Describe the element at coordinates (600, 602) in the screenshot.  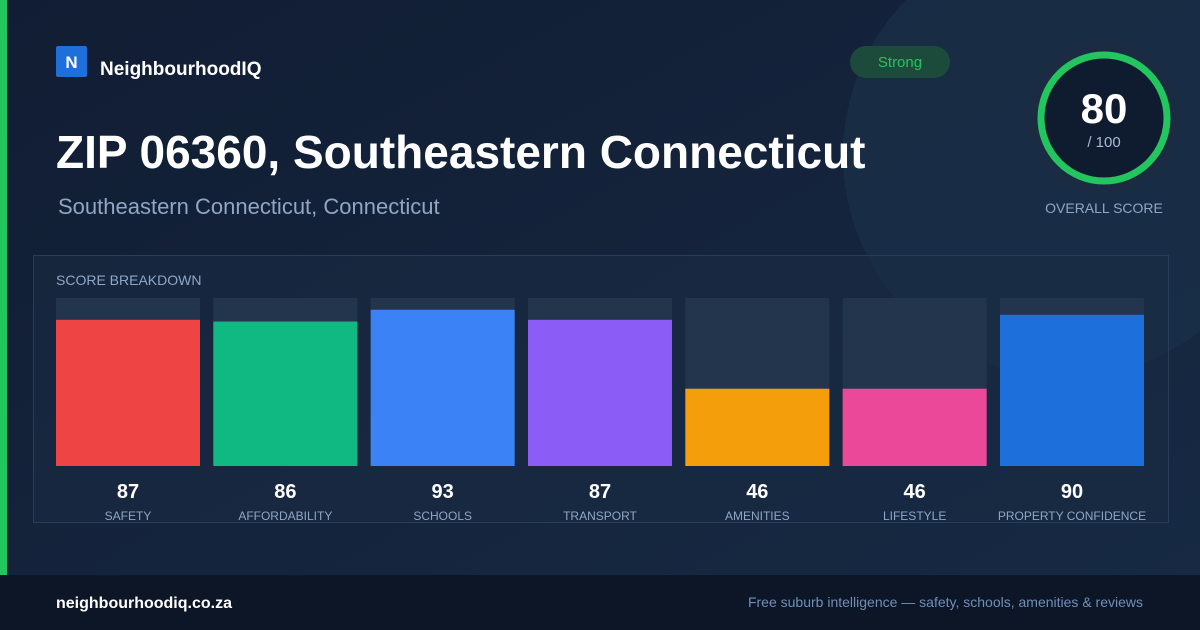
I see `footer` at that location.